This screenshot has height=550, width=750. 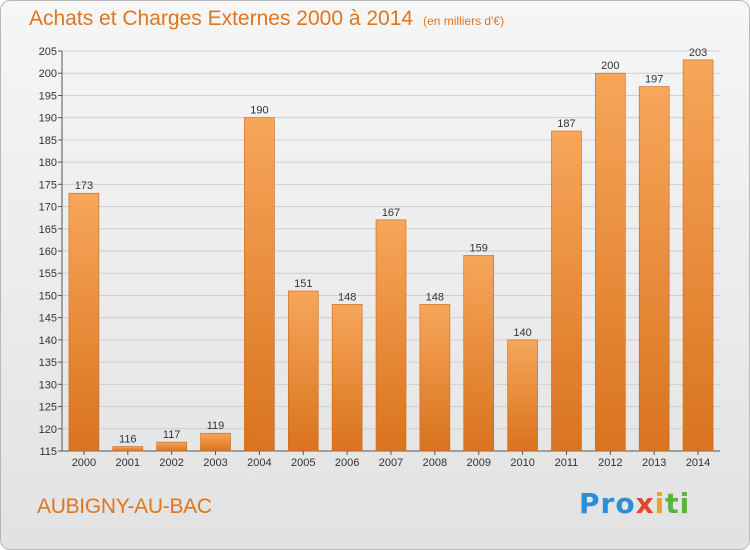 I want to click on y-tick-label: 205, so click(x=48, y=52).